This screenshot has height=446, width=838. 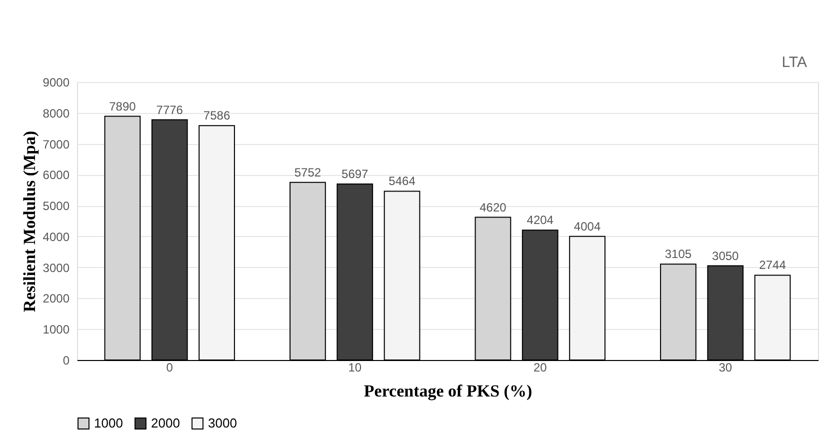 I want to click on data-label: 5752, so click(x=308, y=172).